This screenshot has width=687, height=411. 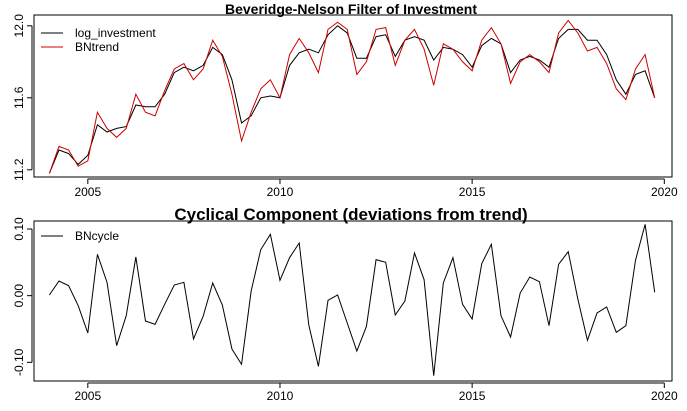 What do you see at coordinates (19, 296) in the screenshot?
I see `bottom-y-tick-label: 0.00` at bounding box center [19, 296].